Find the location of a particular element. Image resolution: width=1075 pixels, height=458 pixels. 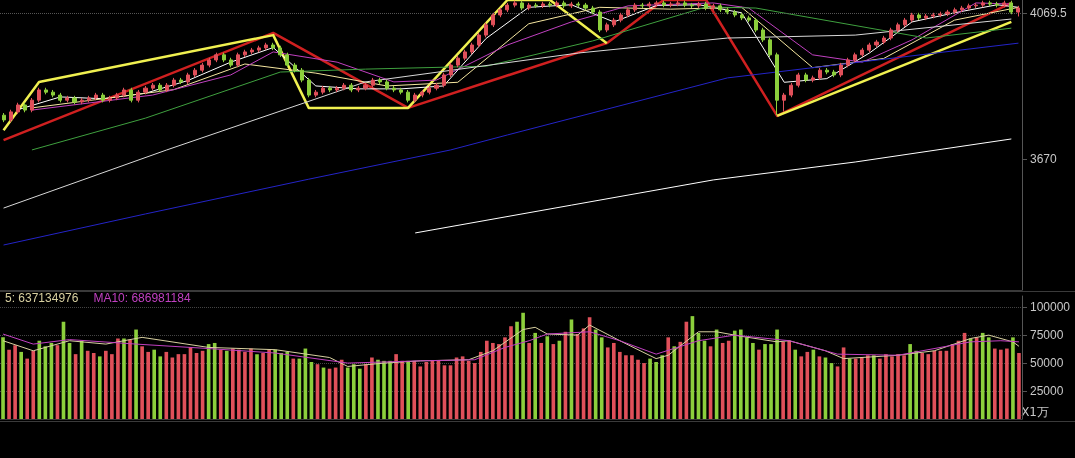

y-tick-label: 3670 is located at coordinates (1044, 159).